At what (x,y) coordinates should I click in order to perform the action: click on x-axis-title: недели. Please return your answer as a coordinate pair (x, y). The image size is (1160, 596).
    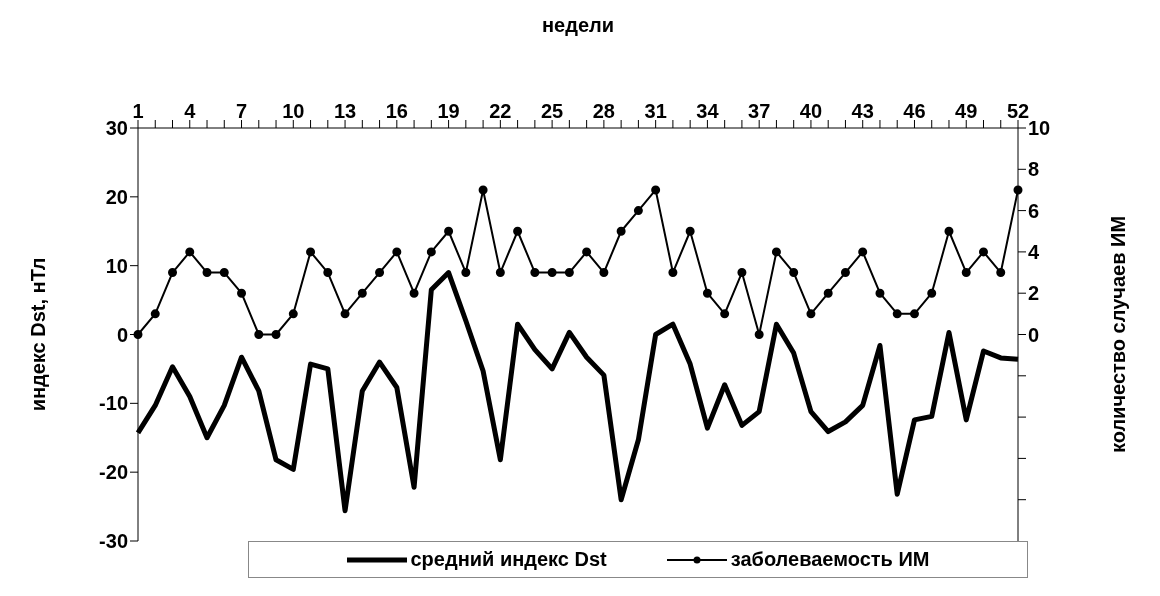
    Looking at the image, I should click on (578, 25).